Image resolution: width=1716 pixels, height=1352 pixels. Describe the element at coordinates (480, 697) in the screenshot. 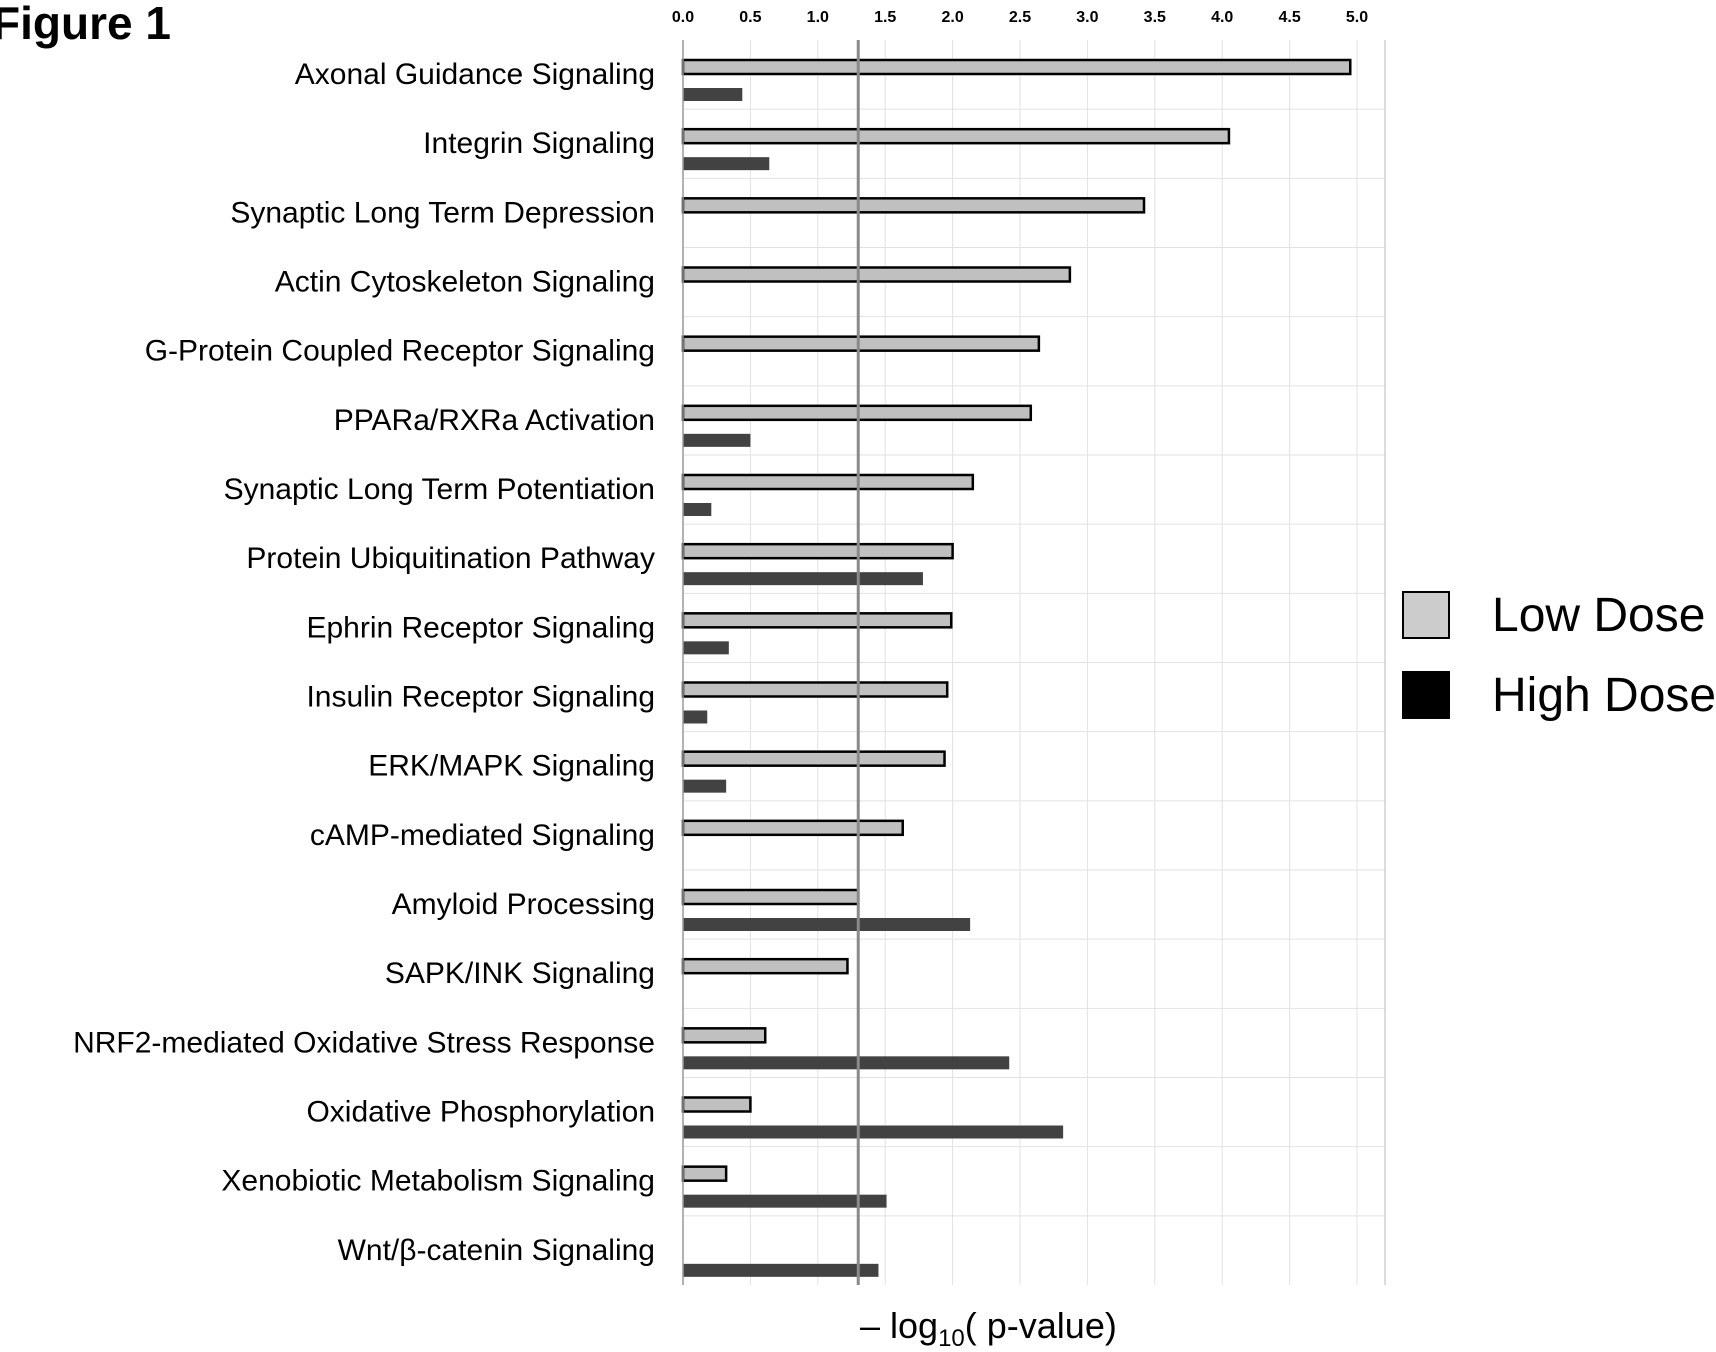

I see `category-label: Insulin Receptor Signaling` at that location.